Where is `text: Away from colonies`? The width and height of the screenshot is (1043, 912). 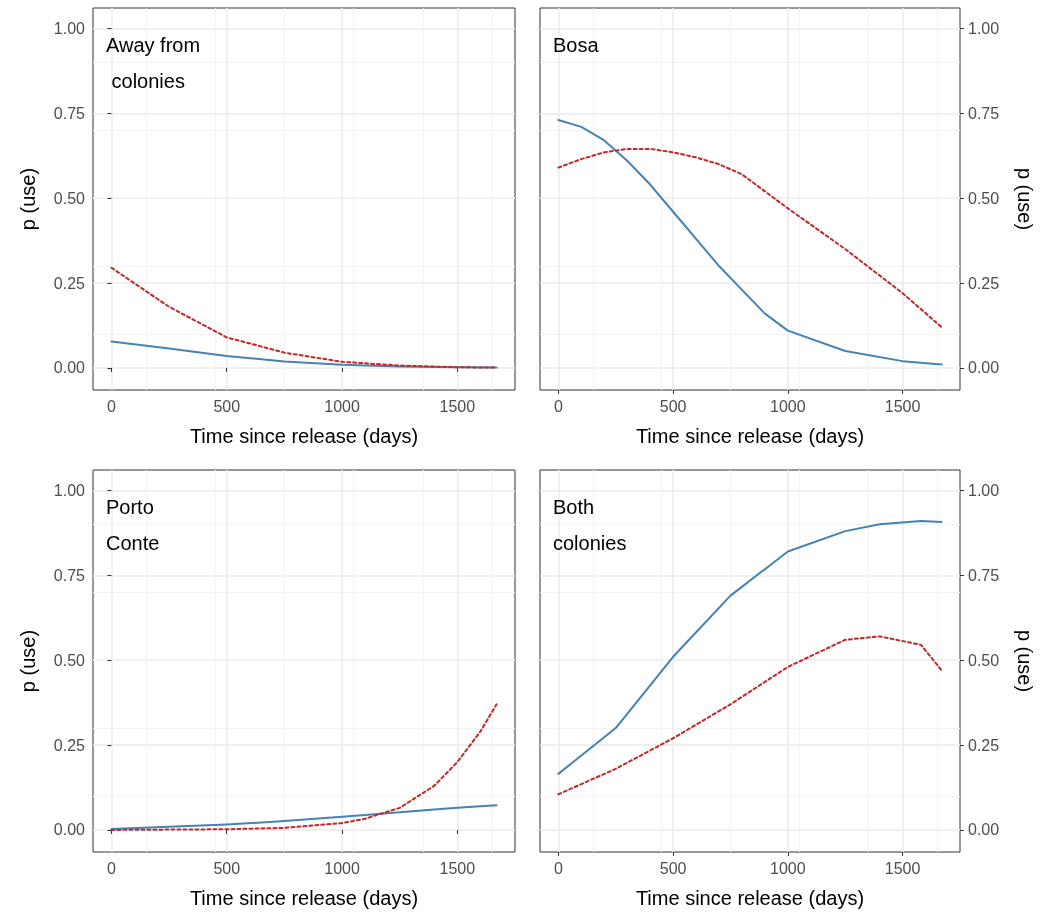
text: Away from colonies is located at coordinates (153, 63).